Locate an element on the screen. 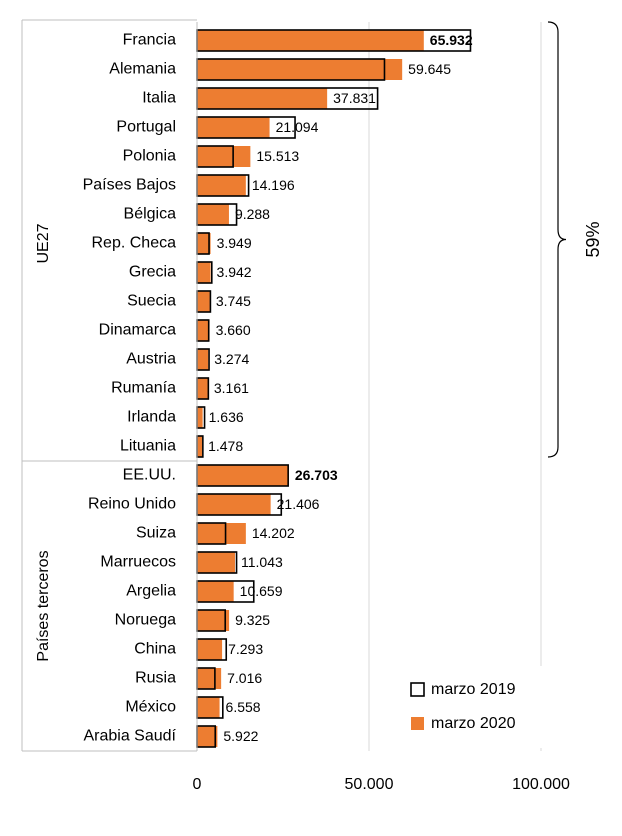 The image size is (622, 836). category-label: Países Bajos is located at coordinates (129, 185).